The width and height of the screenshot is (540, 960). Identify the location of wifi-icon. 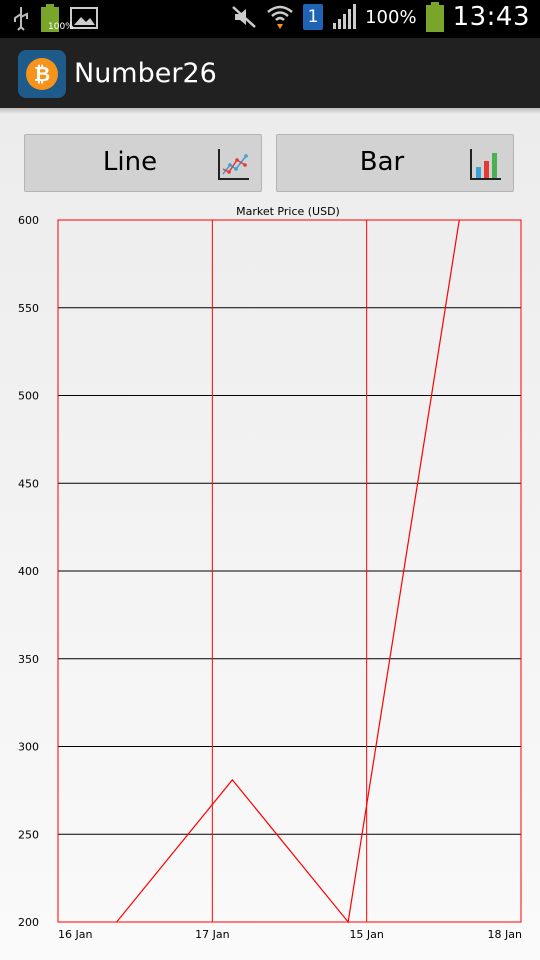
(280, 17).